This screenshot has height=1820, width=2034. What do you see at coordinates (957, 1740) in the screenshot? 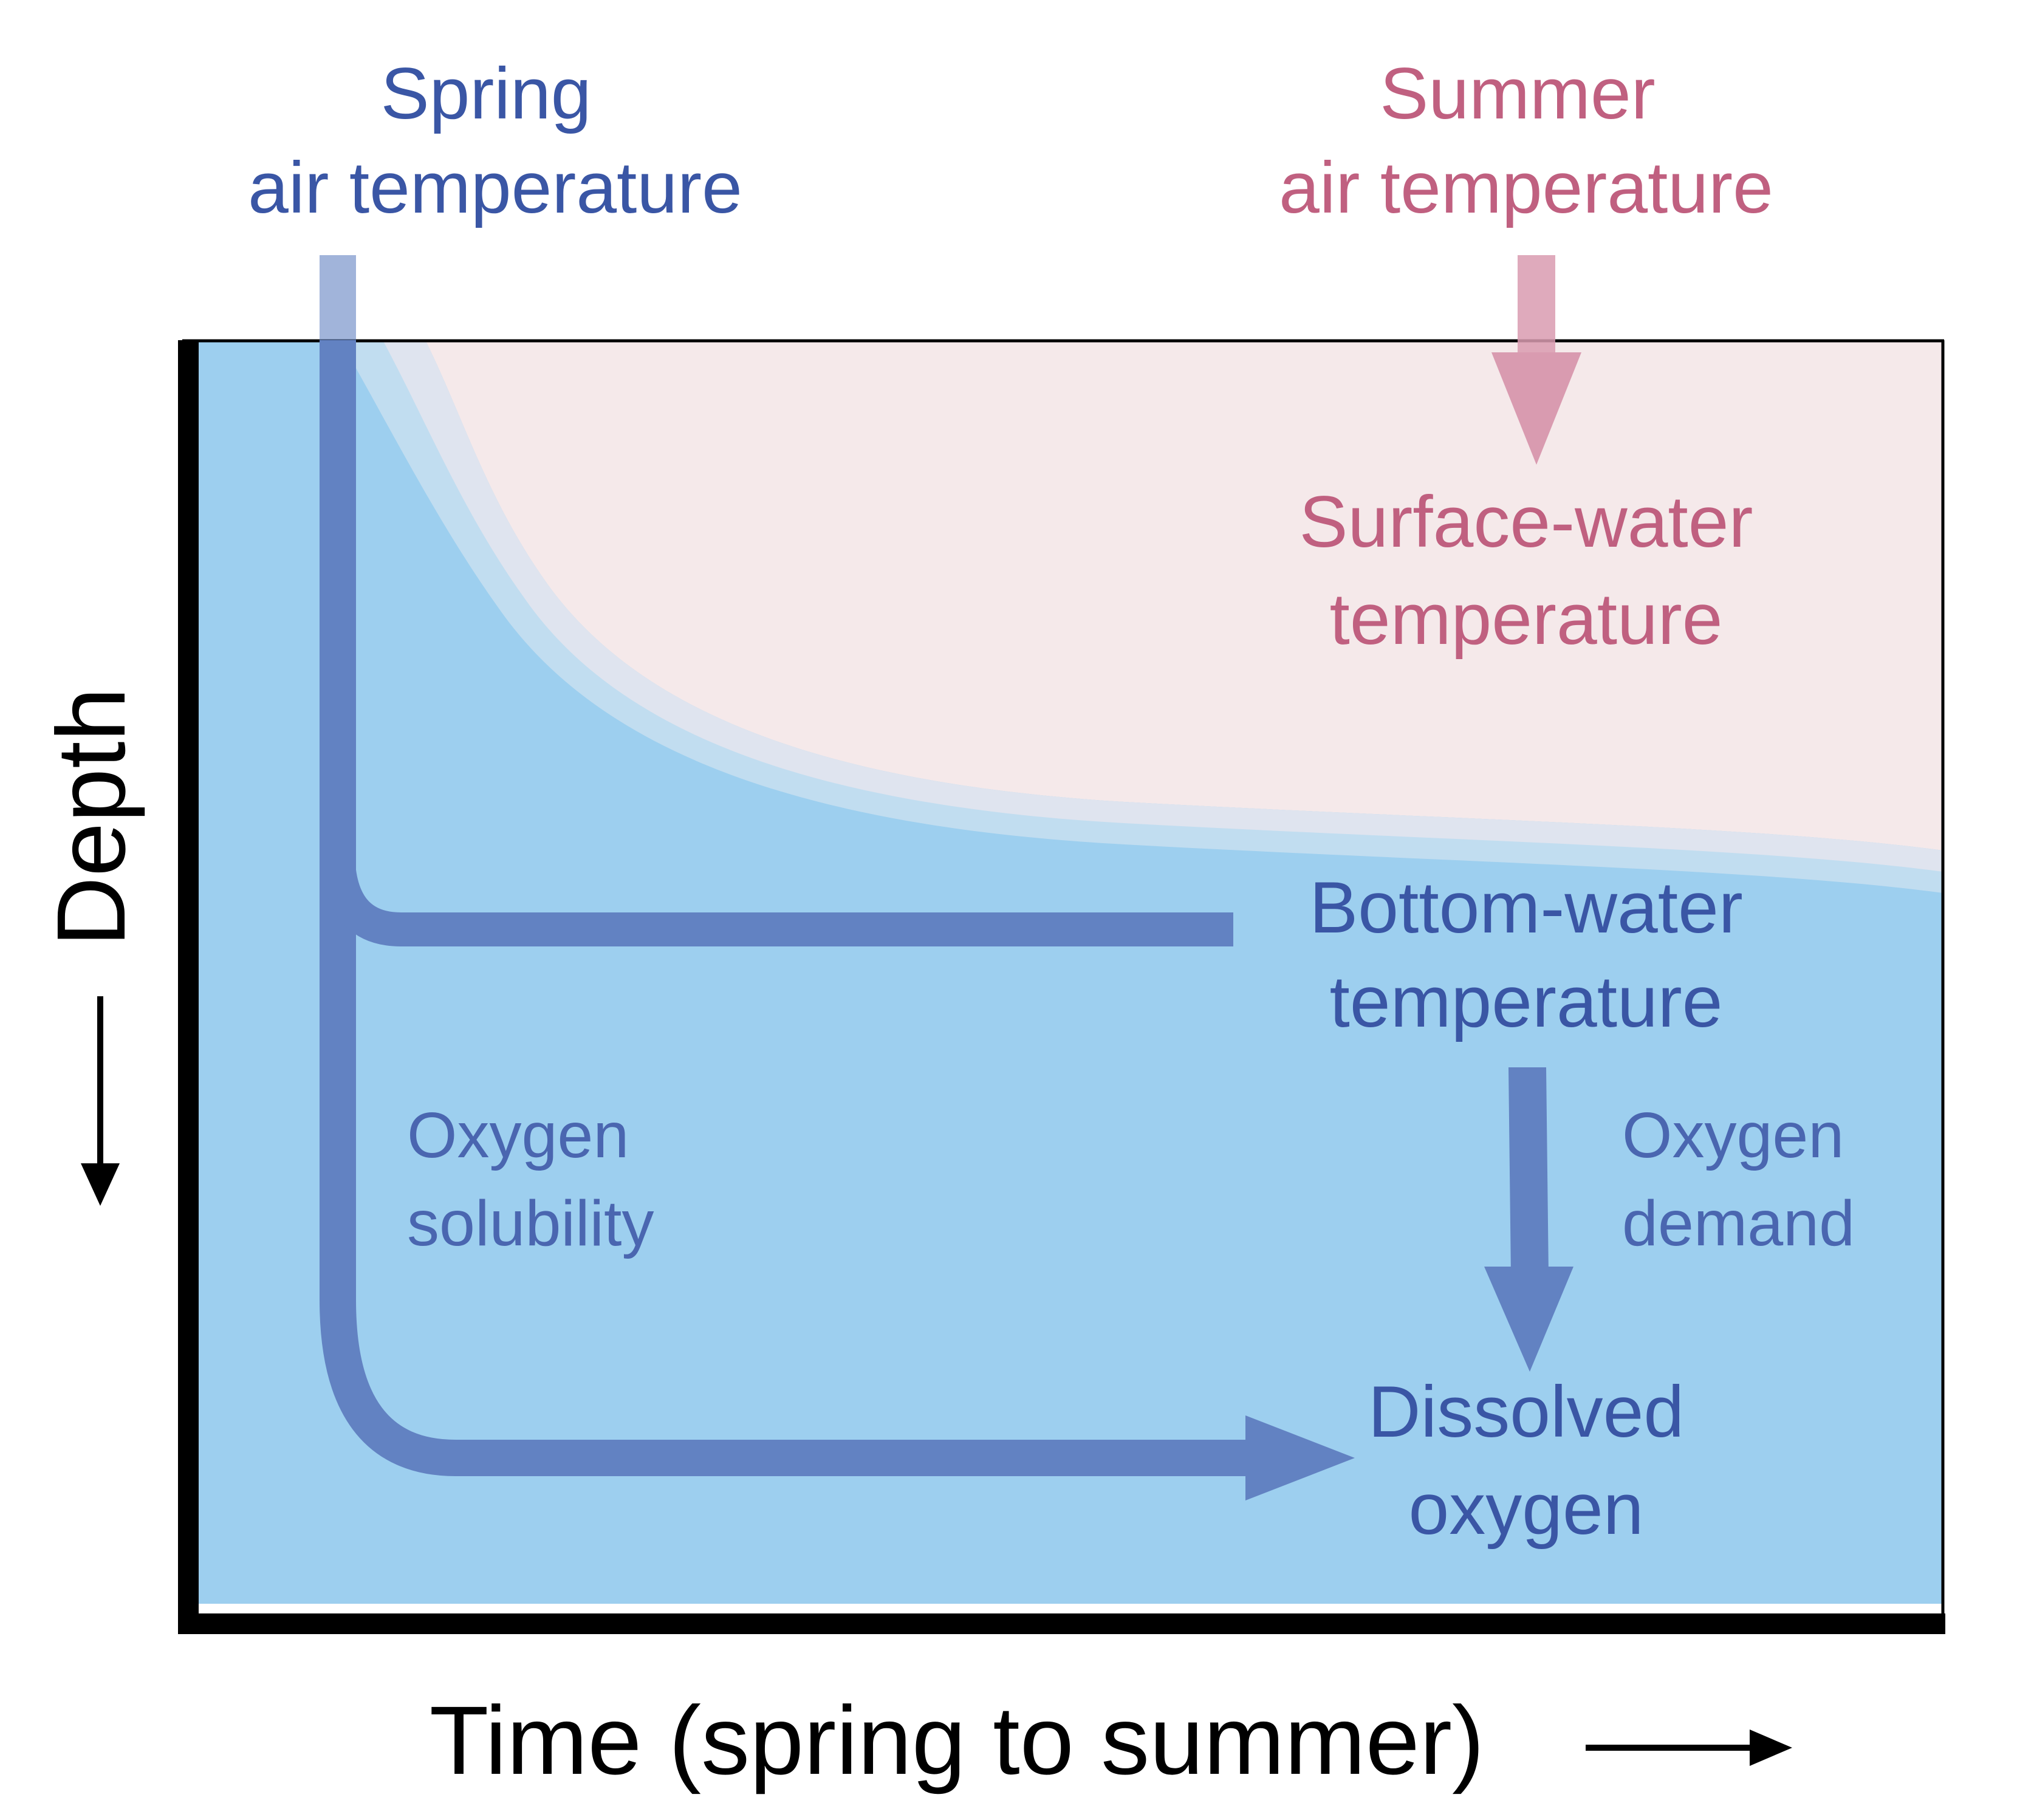
I see `x-axis-label: Time (spring to summer)` at bounding box center [957, 1740].